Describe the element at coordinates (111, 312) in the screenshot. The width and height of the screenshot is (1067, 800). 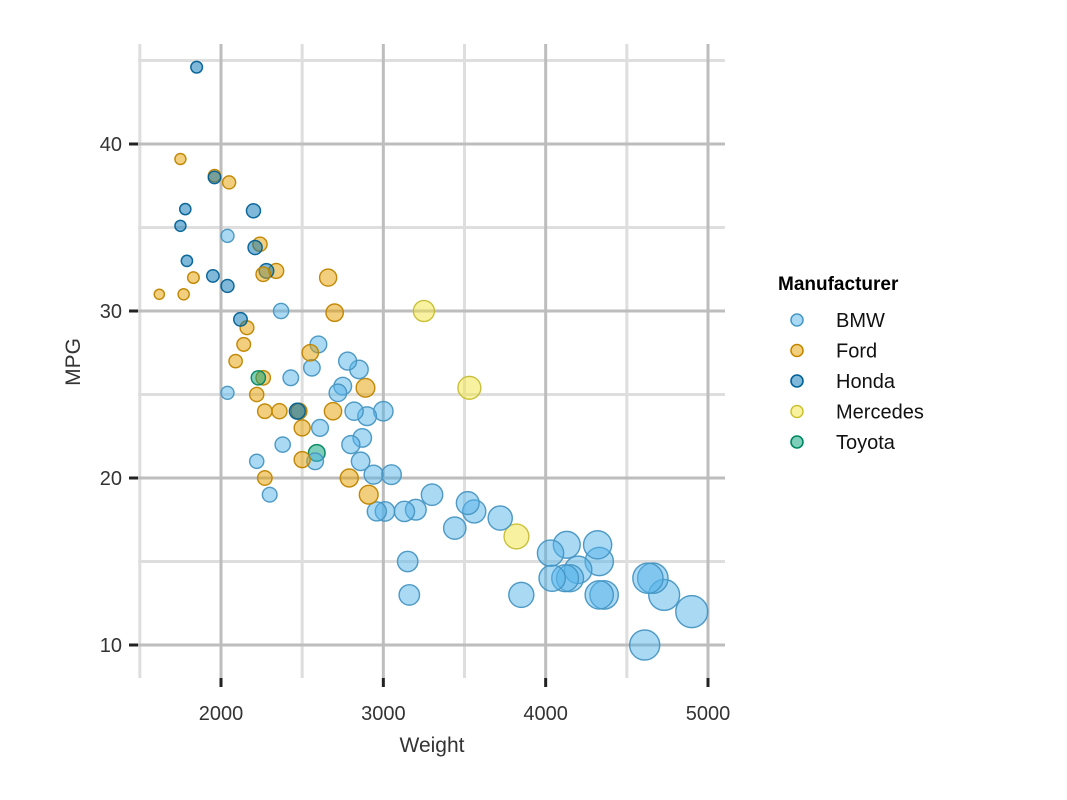
I see `y-tick-label: 30` at that location.